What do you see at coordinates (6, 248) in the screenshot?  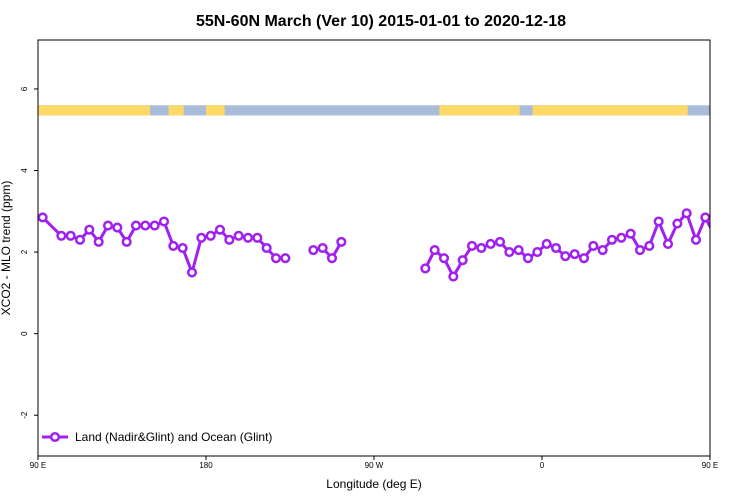 I see `y-axis-label: XCO2 - MLO trend (ppm)` at bounding box center [6, 248].